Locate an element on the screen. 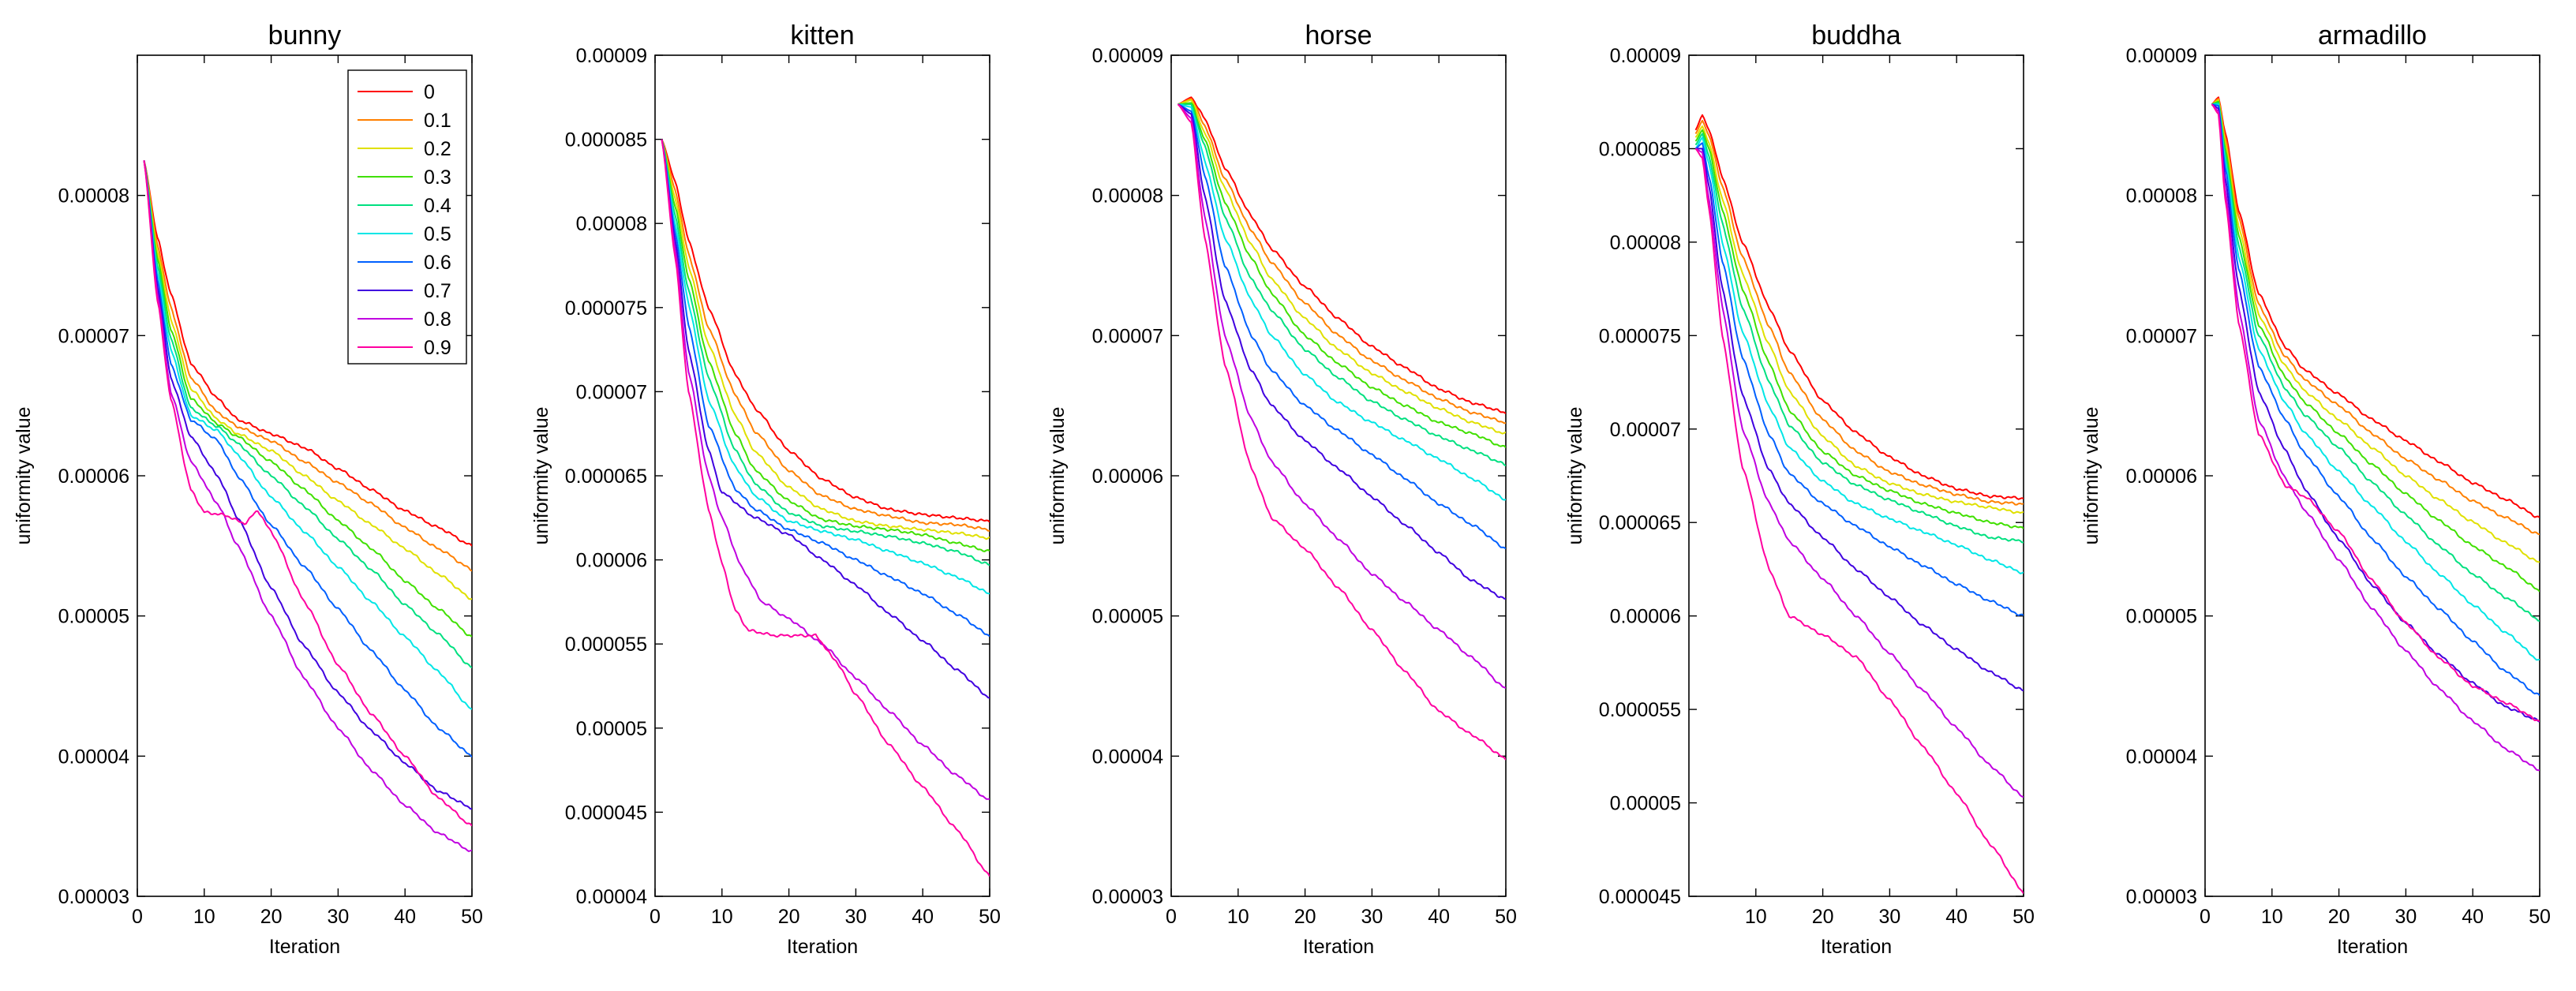  panel-title: horse is located at coordinates (1338, 35).